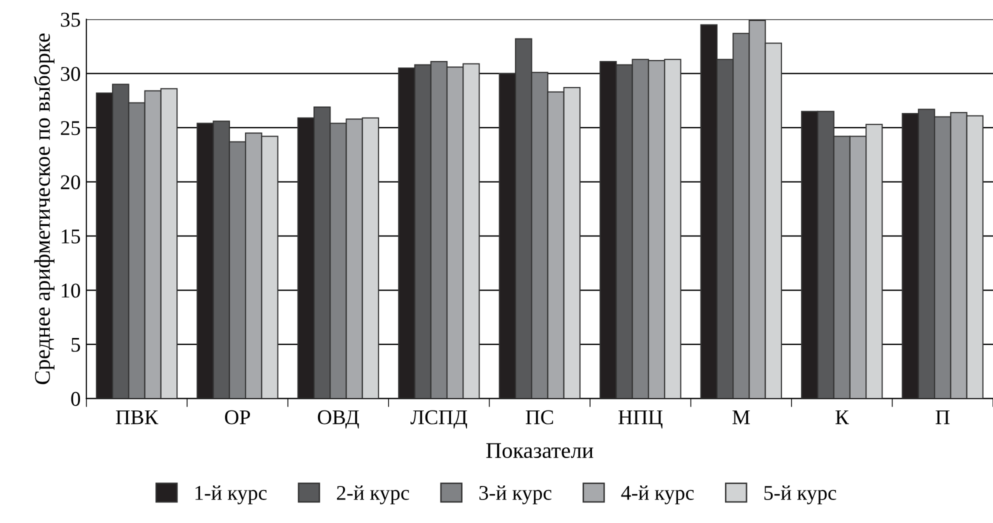 The image size is (993, 523). What do you see at coordinates (231, 494) in the screenshot?
I see `legend-label: 1-й курс` at bounding box center [231, 494].